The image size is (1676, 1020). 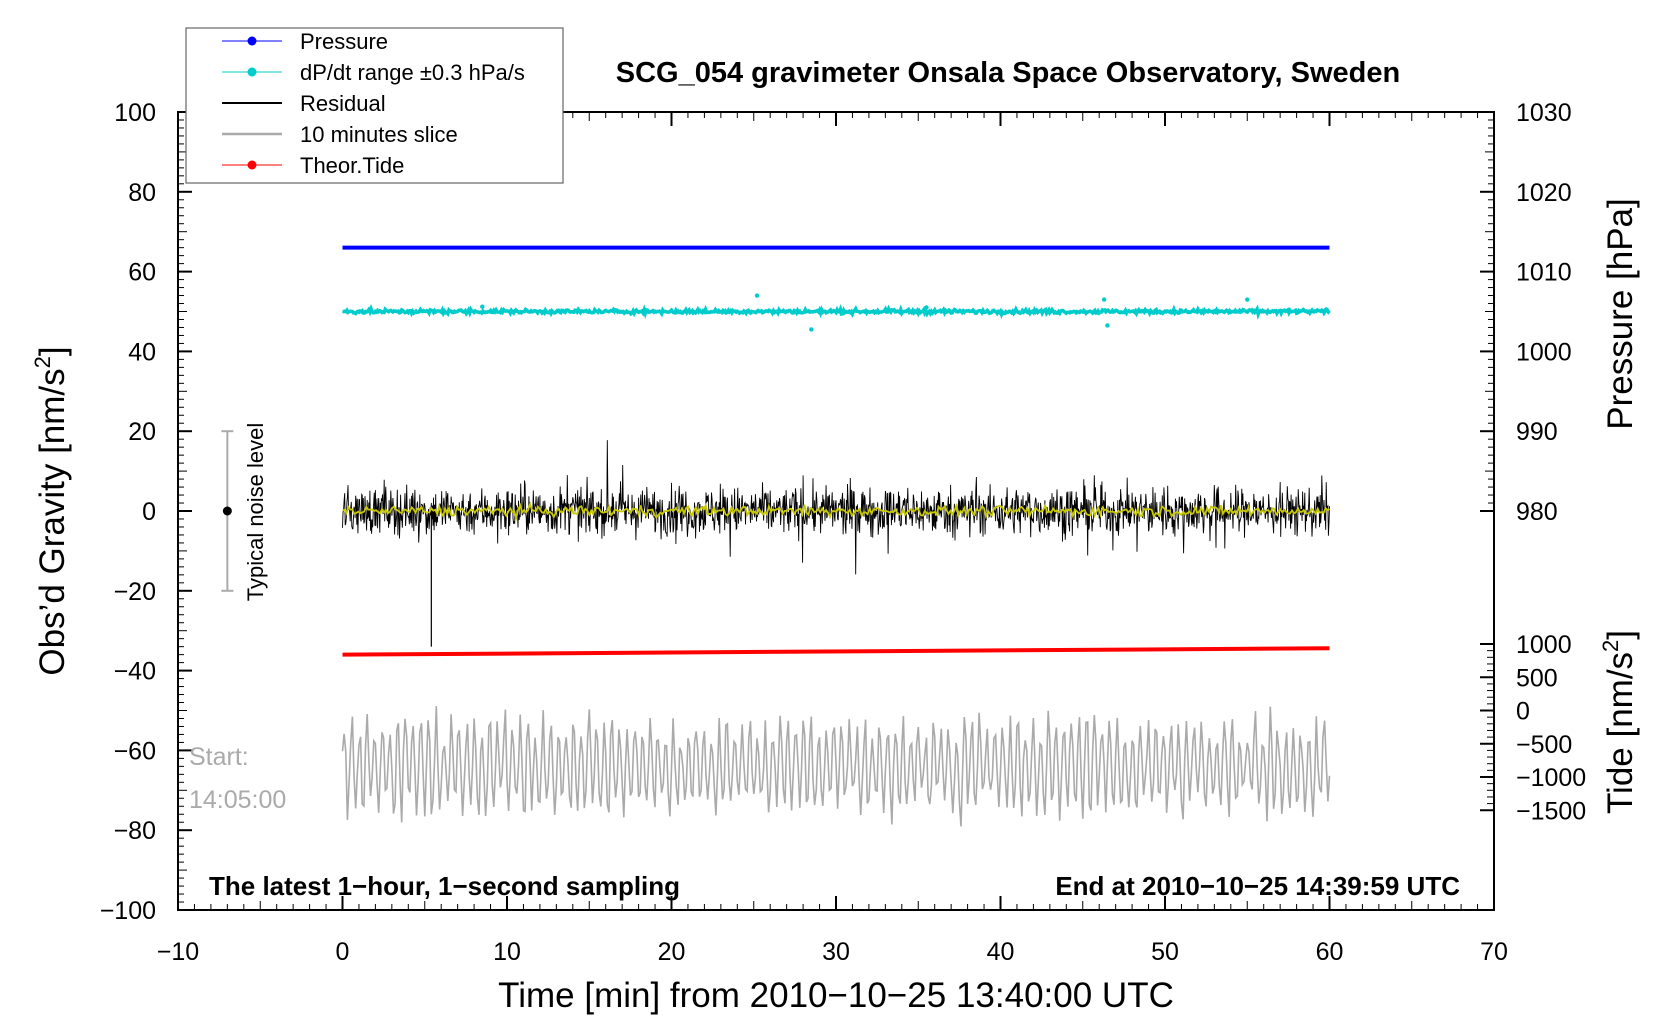 What do you see at coordinates (1544, 113) in the screenshot?
I see `pressure-tick-label: 1030` at bounding box center [1544, 113].